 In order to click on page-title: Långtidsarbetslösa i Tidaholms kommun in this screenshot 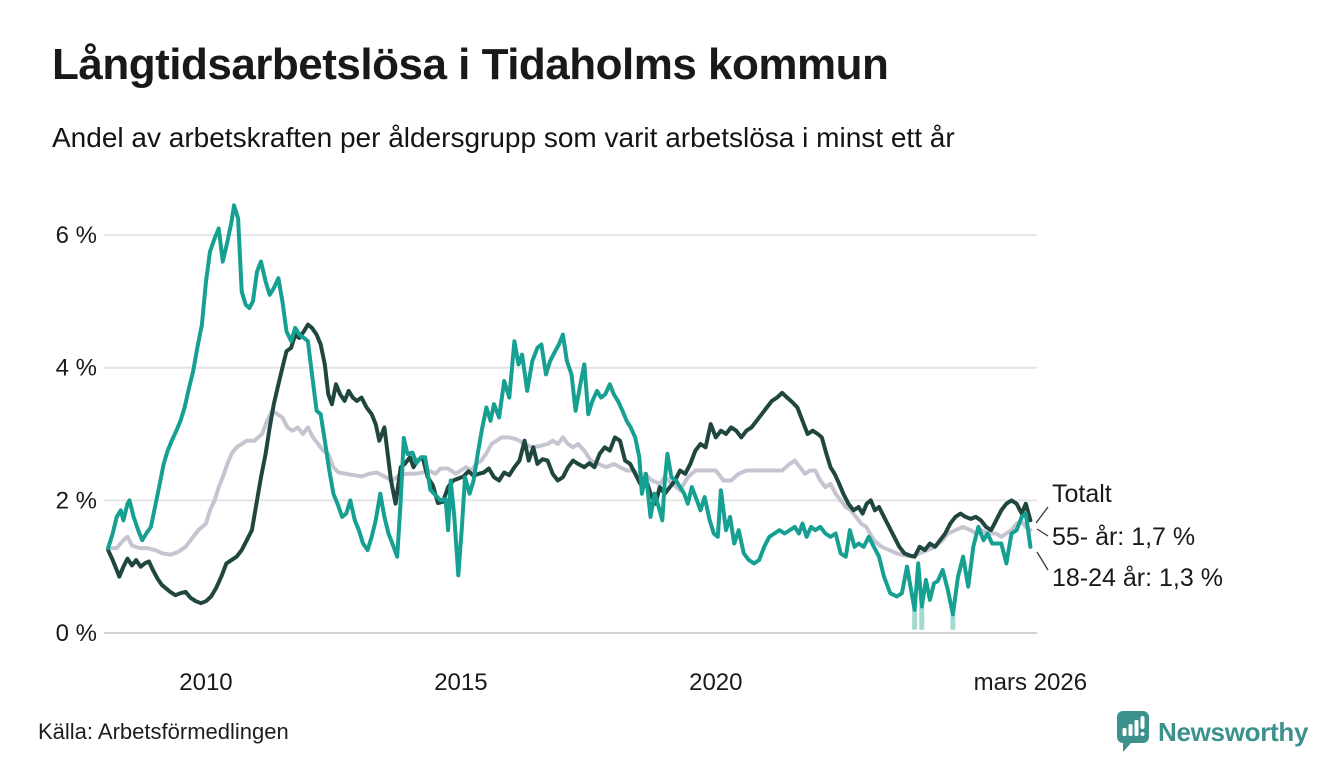, I will do `click(470, 64)`.